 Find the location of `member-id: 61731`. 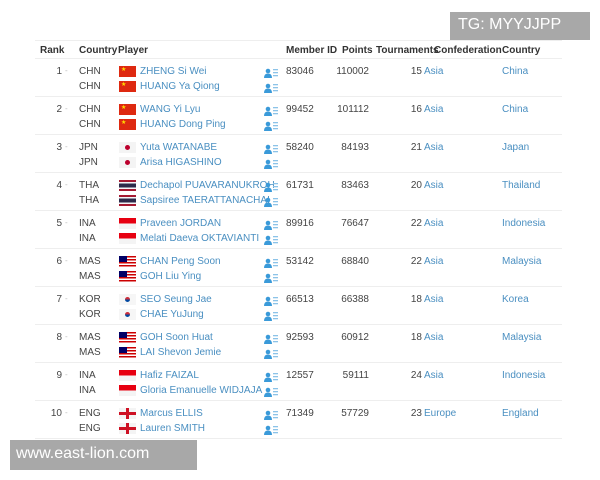

member-id: 61731 is located at coordinates (300, 185).